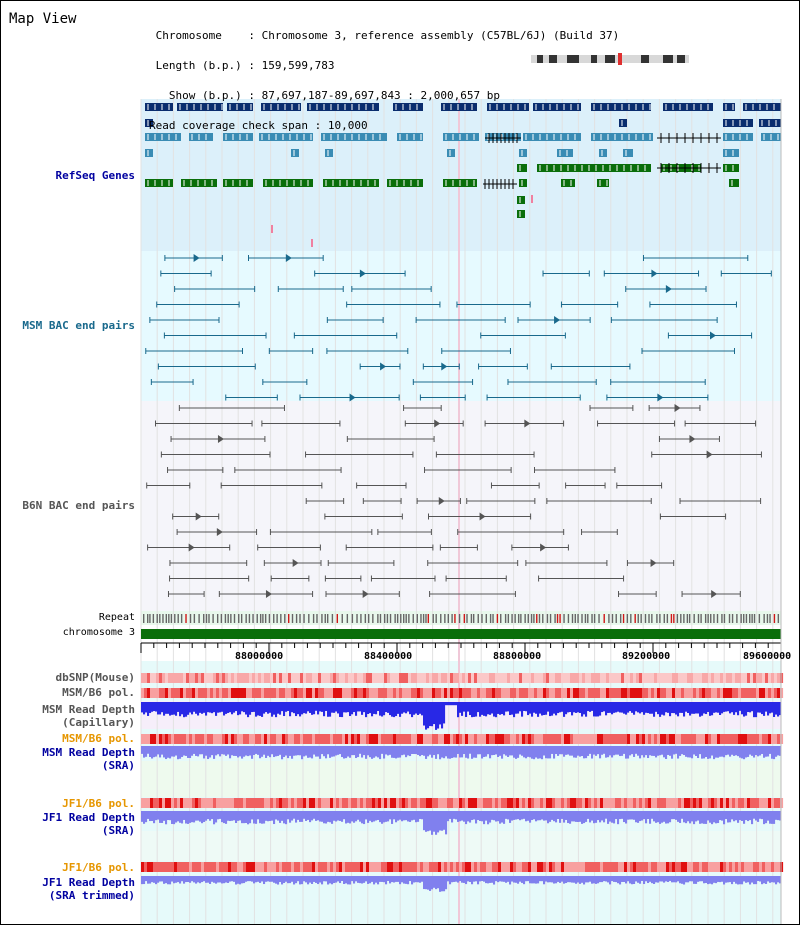 This screenshot has width=800, height=925. What do you see at coordinates (95, 175) in the screenshot?
I see `refseq-genes-link: RefSeq Genes` at bounding box center [95, 175].